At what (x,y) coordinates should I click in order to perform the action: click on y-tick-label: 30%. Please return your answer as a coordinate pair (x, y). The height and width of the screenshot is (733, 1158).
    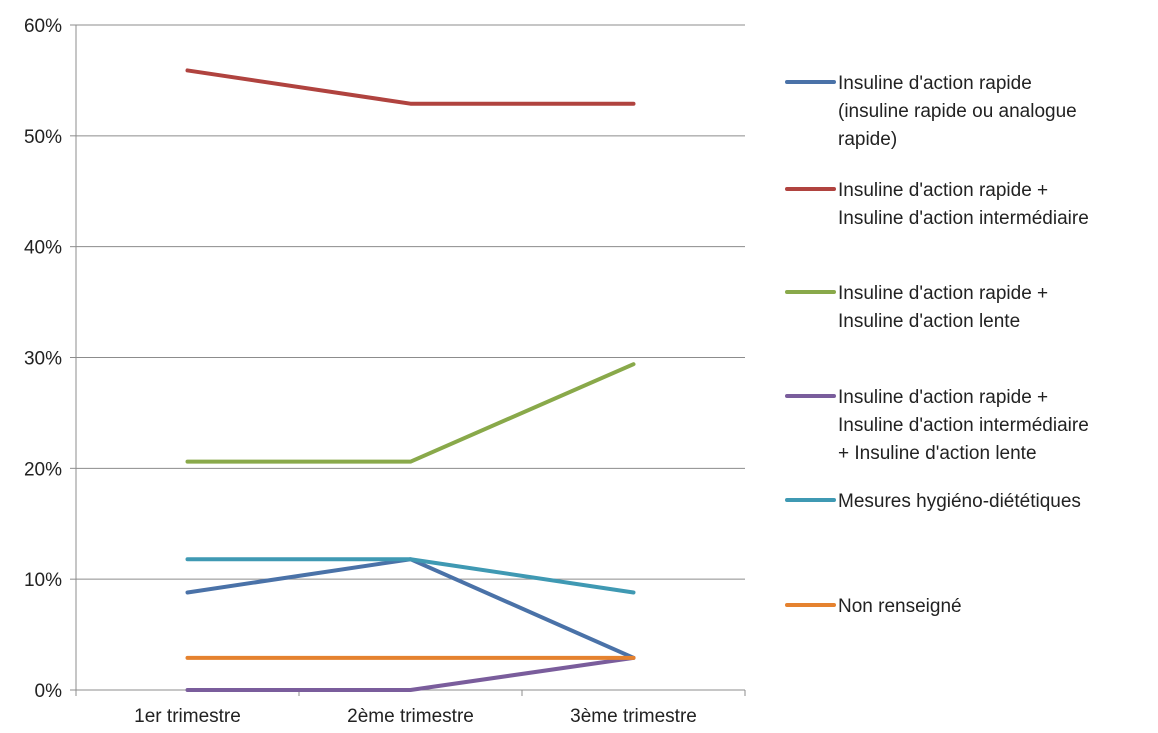
    Looking at the image, I should click on (43, 359).